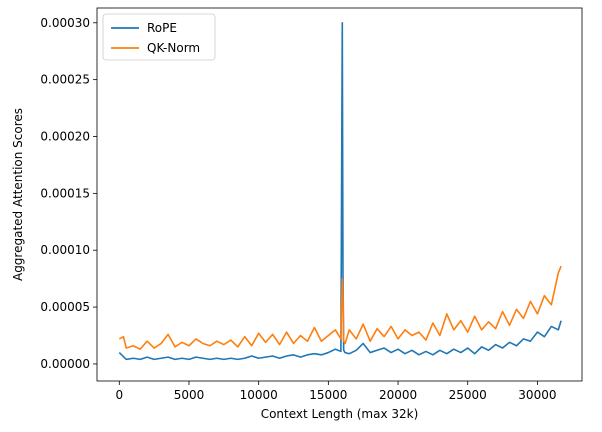  Describe the element at coordinates (65, 364) in the screenshot. I see `y-tick-label: 0.00000` at that location.